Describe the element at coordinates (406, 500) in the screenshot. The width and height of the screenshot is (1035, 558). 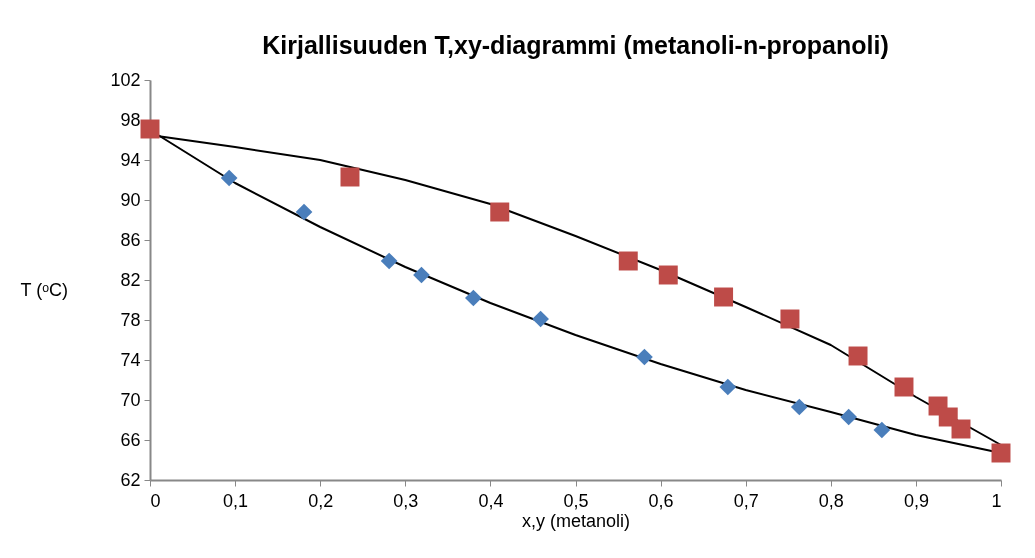
I see `x-tick-label: 0,3` at that location.